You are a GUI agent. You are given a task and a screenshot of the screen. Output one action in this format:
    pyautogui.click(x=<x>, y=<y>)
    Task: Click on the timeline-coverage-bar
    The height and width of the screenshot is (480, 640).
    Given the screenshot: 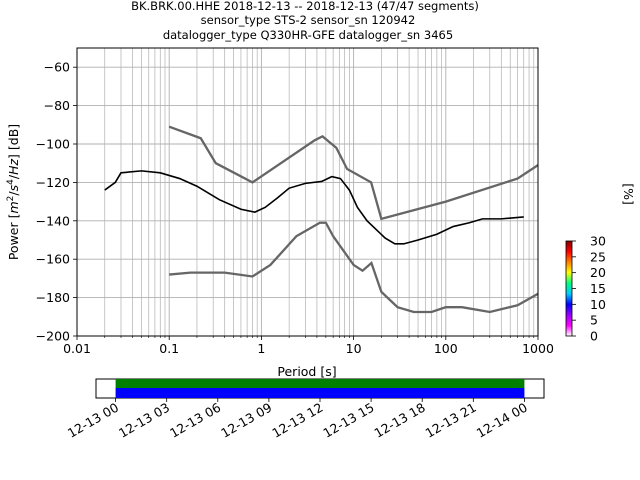 What is the action you would take?
    pyautogui.click(x=320, y=383)
    